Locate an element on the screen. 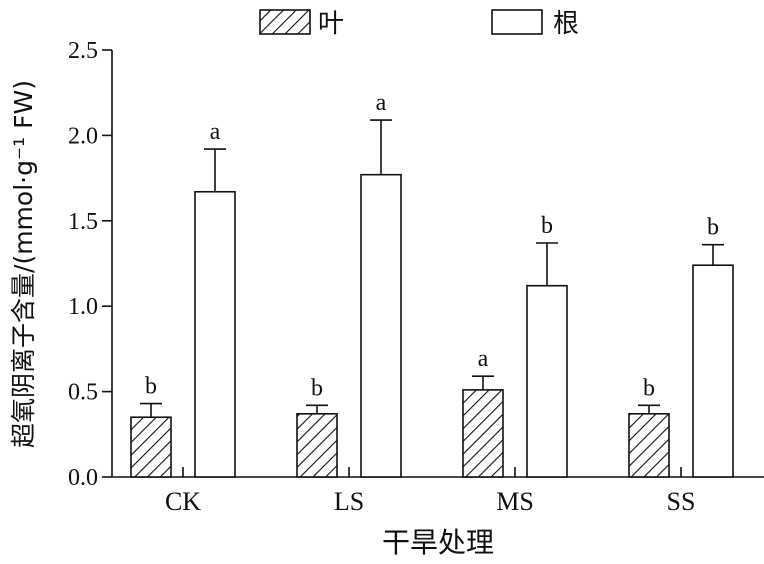  x-ticks: CK LS MS SS is located at coordinates (430, 491).